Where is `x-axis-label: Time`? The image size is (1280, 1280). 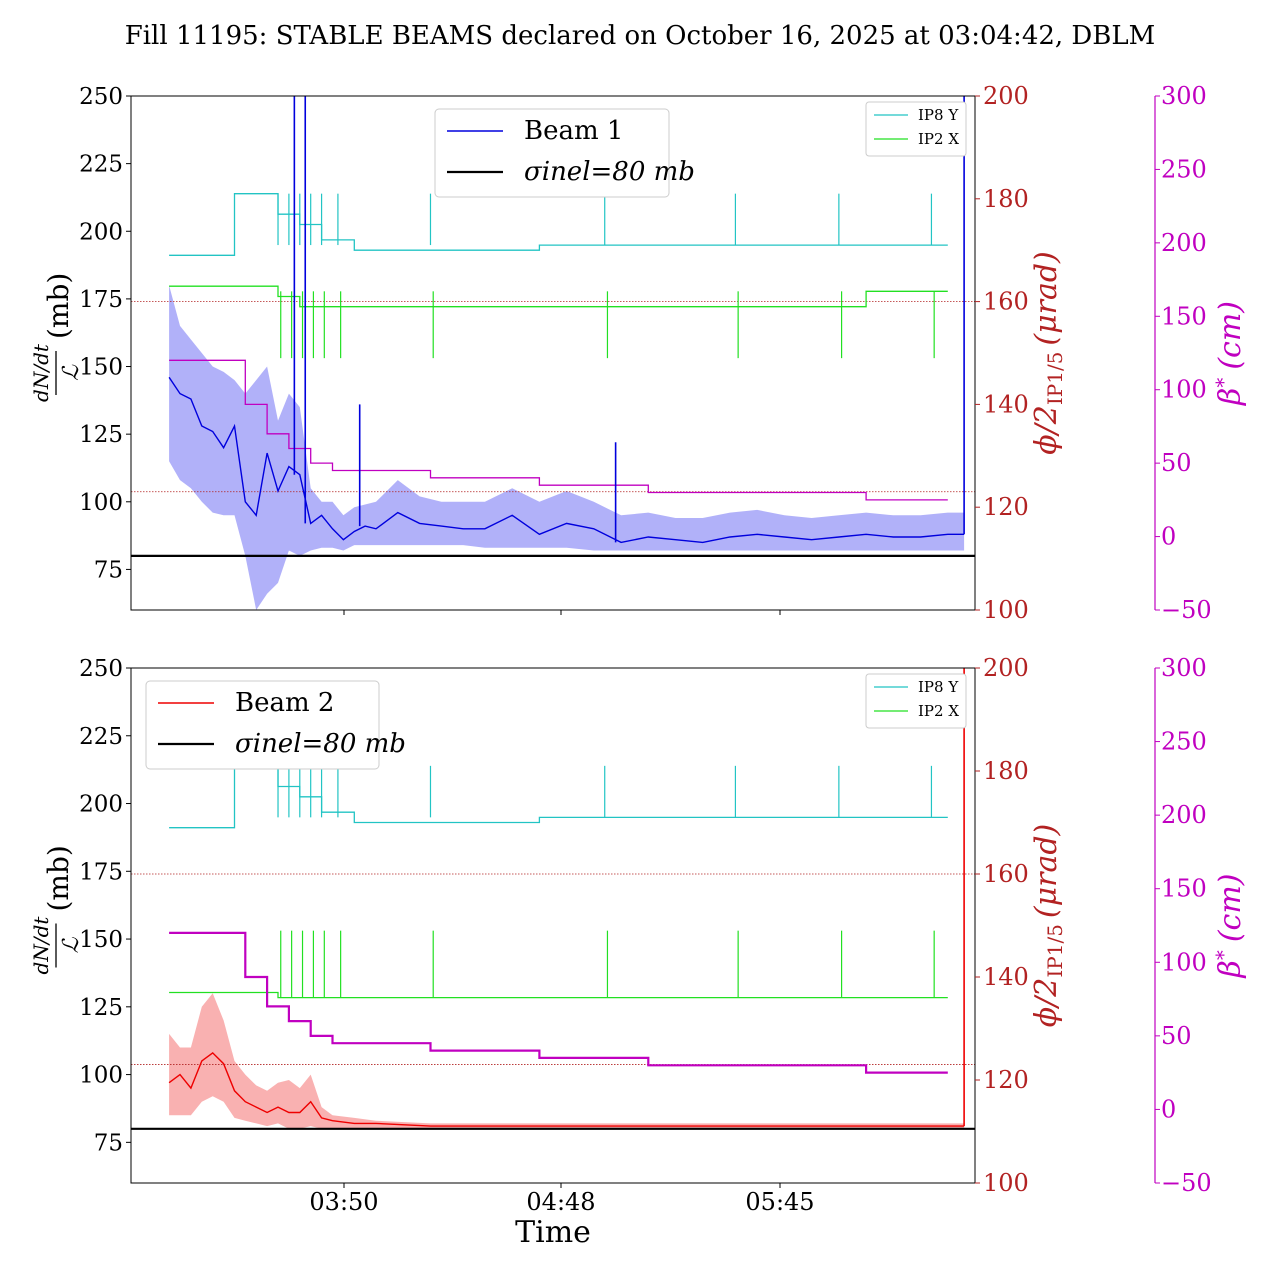
x-axis-label: Time is located at coordinates (553, 1232).